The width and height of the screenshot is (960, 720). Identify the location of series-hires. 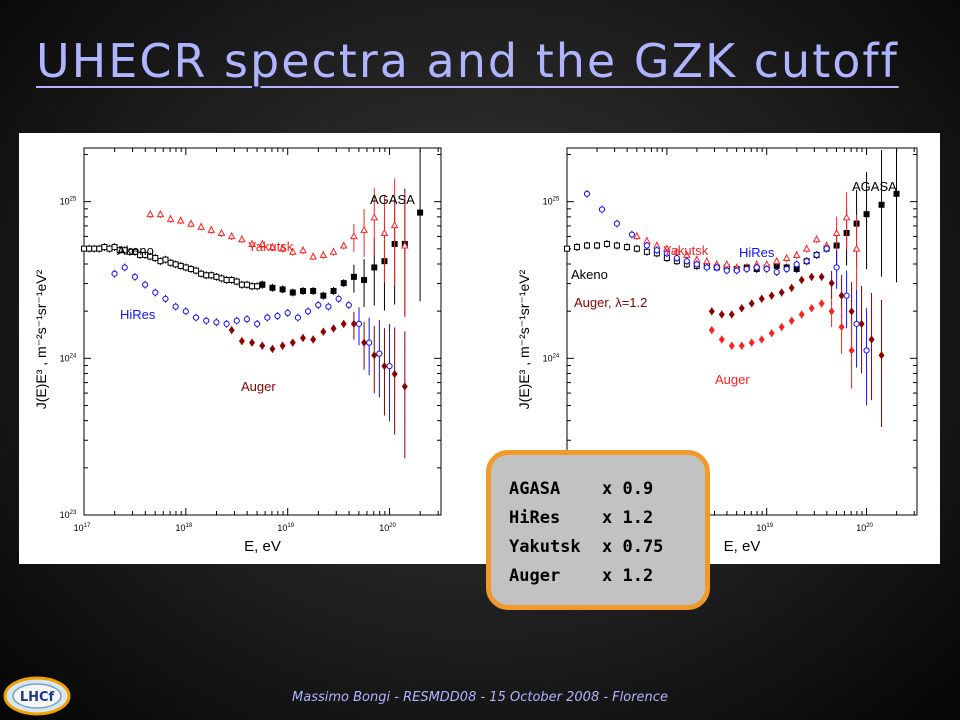
(252, 342).